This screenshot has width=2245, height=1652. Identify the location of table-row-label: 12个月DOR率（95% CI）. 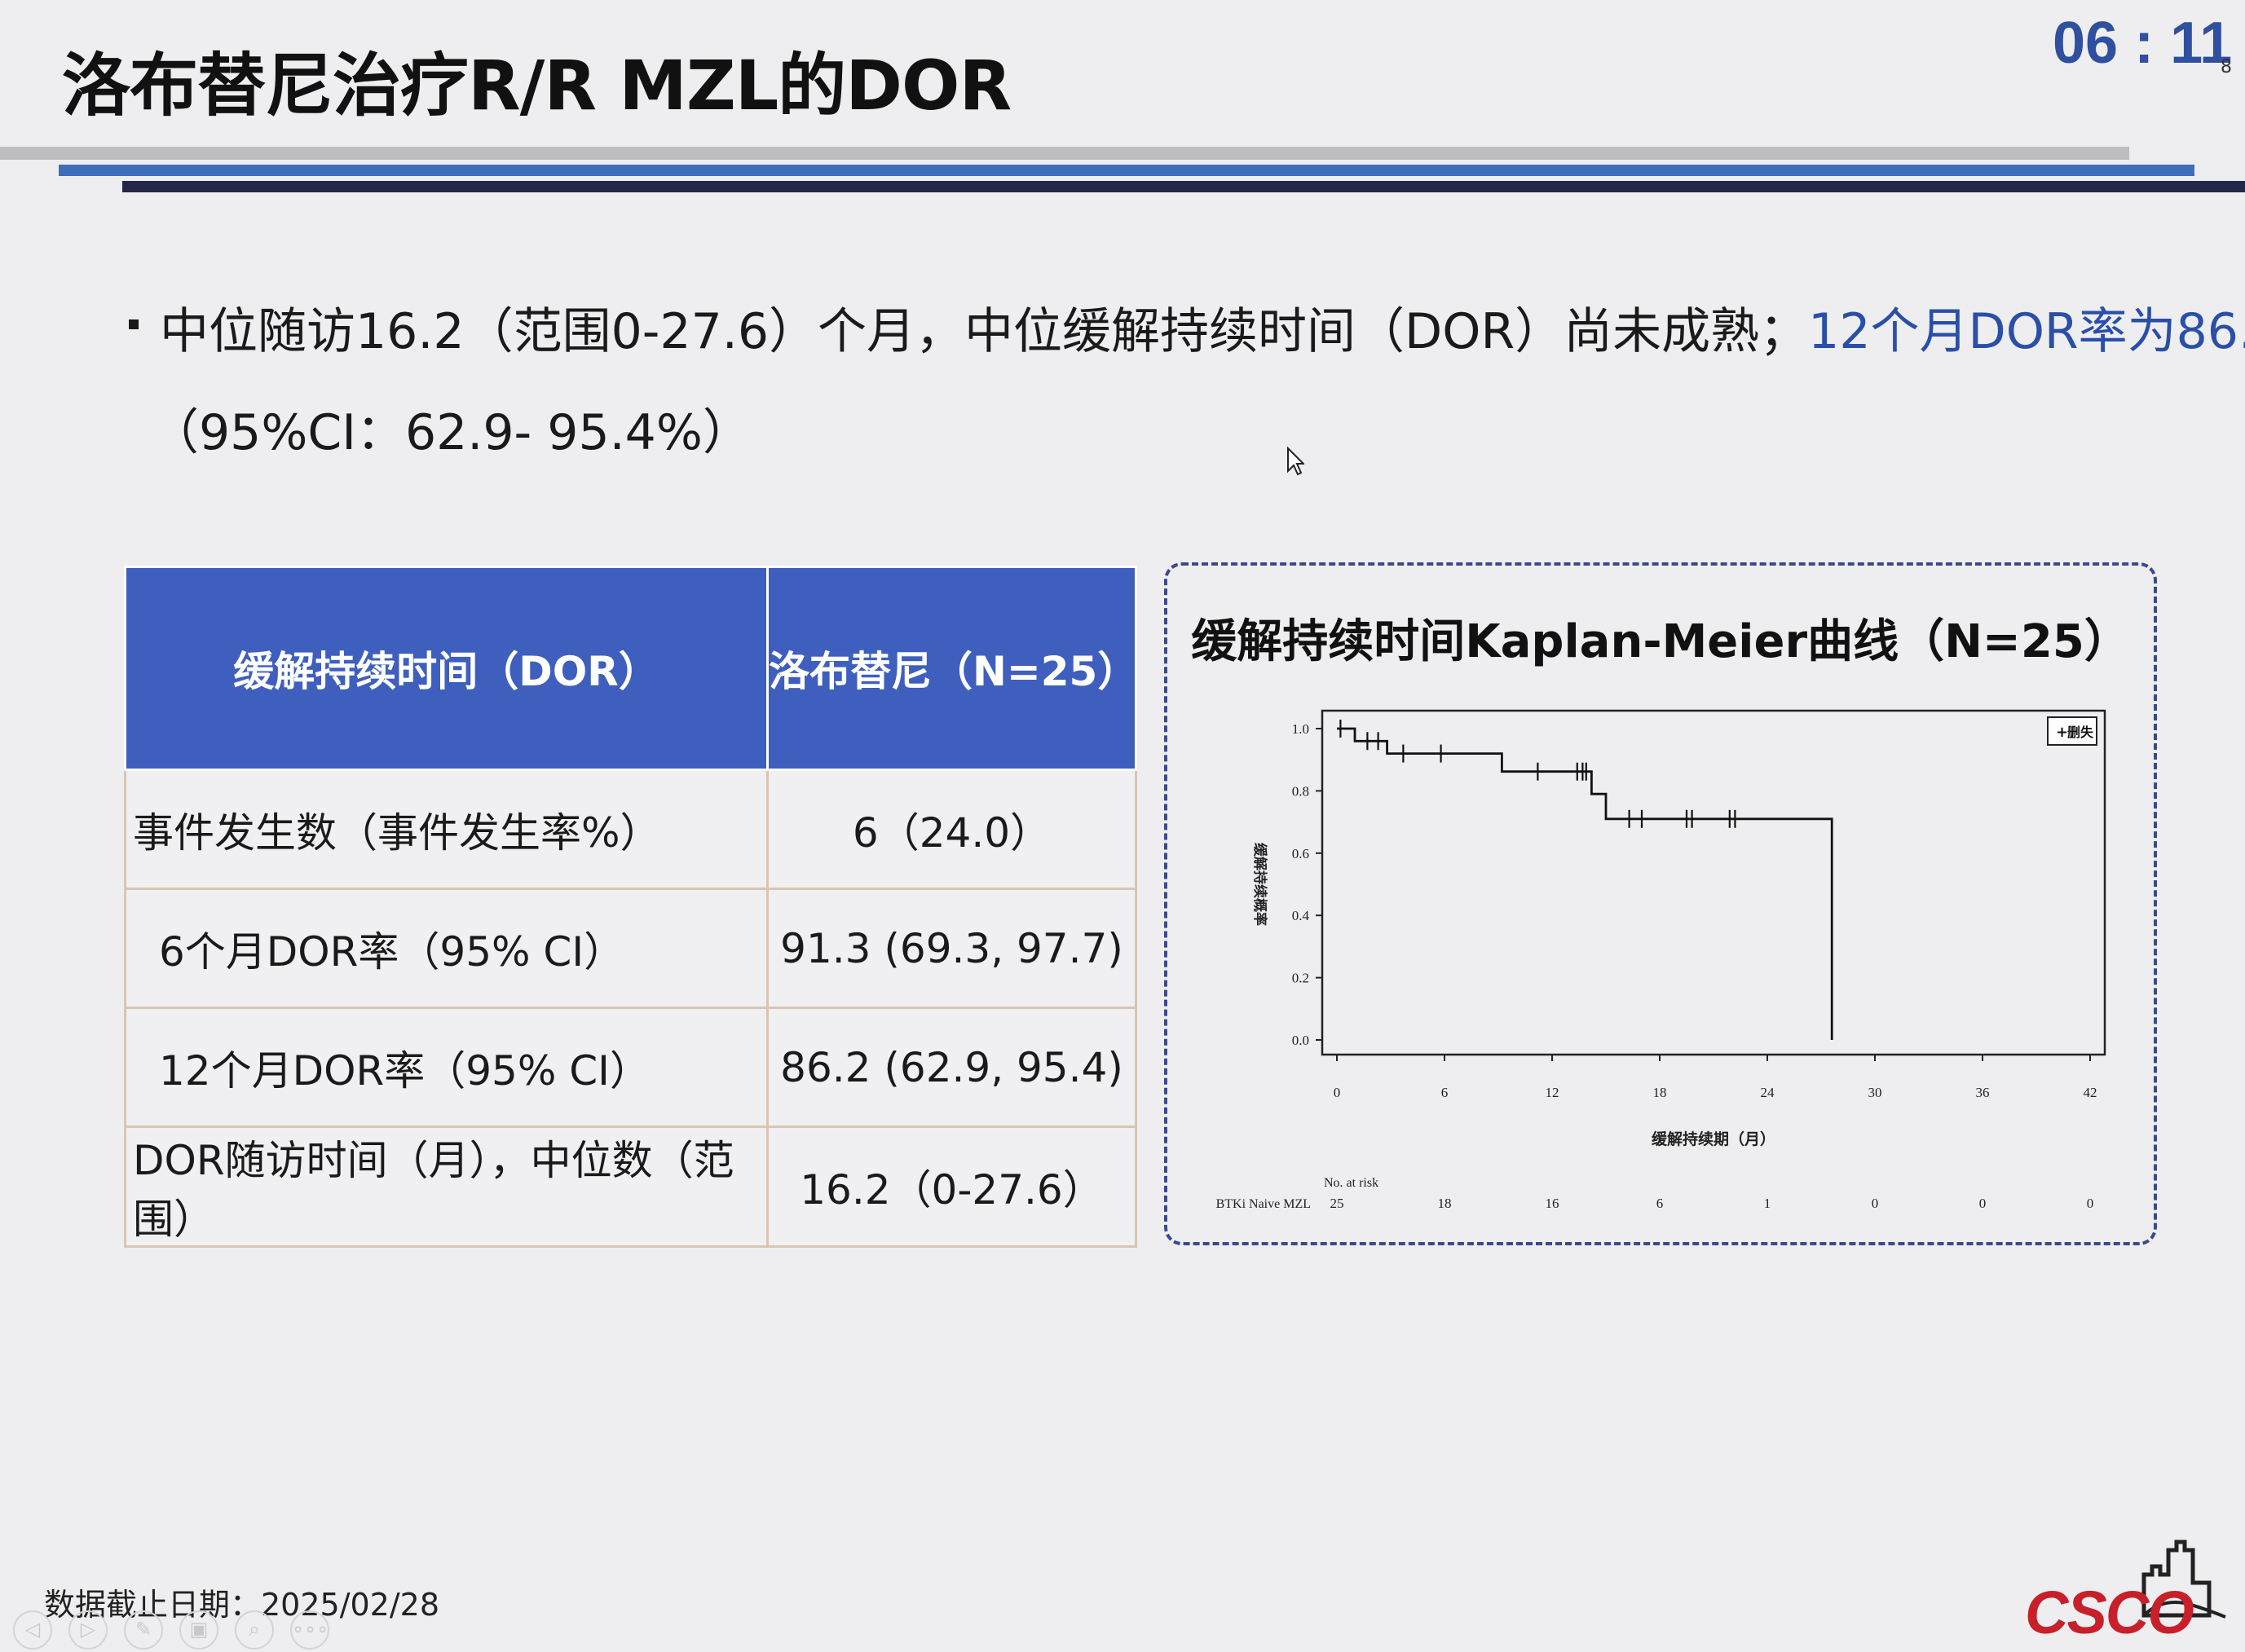
(446, 1068).